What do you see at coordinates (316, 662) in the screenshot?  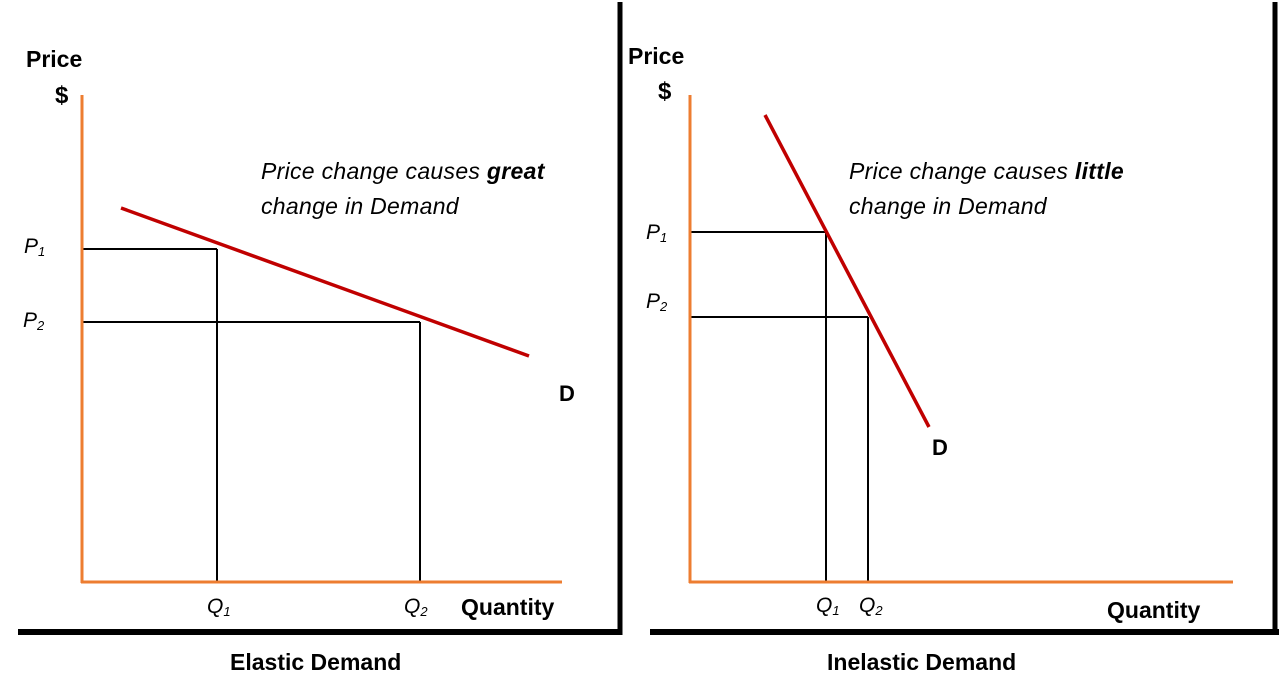 I see `elastic-caption: Elastic Demand` at bounding box center [316, 662].